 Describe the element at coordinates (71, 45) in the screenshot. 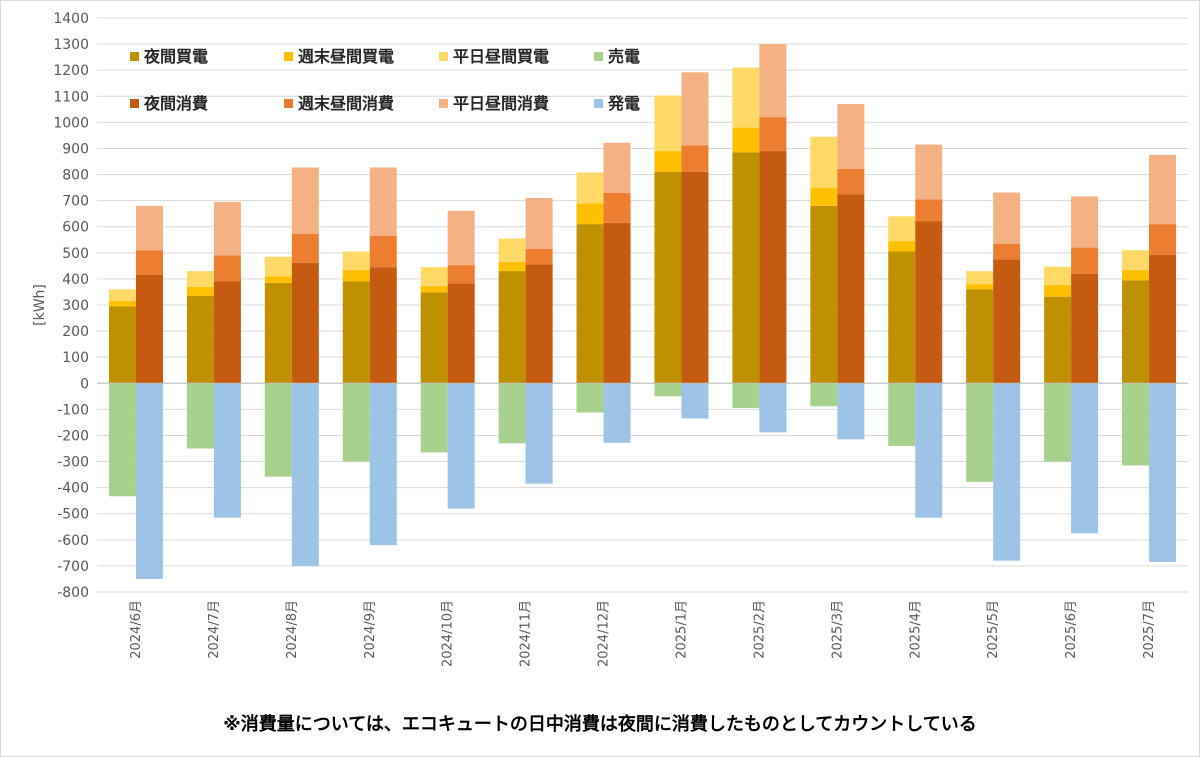

I see `y-tick-label: 1300` at that location.